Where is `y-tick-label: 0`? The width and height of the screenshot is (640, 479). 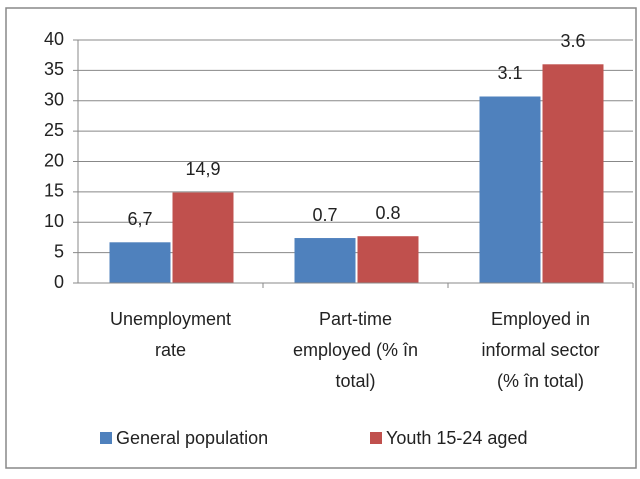
y-tick-label: 0 is located at coordinates (59, 282).